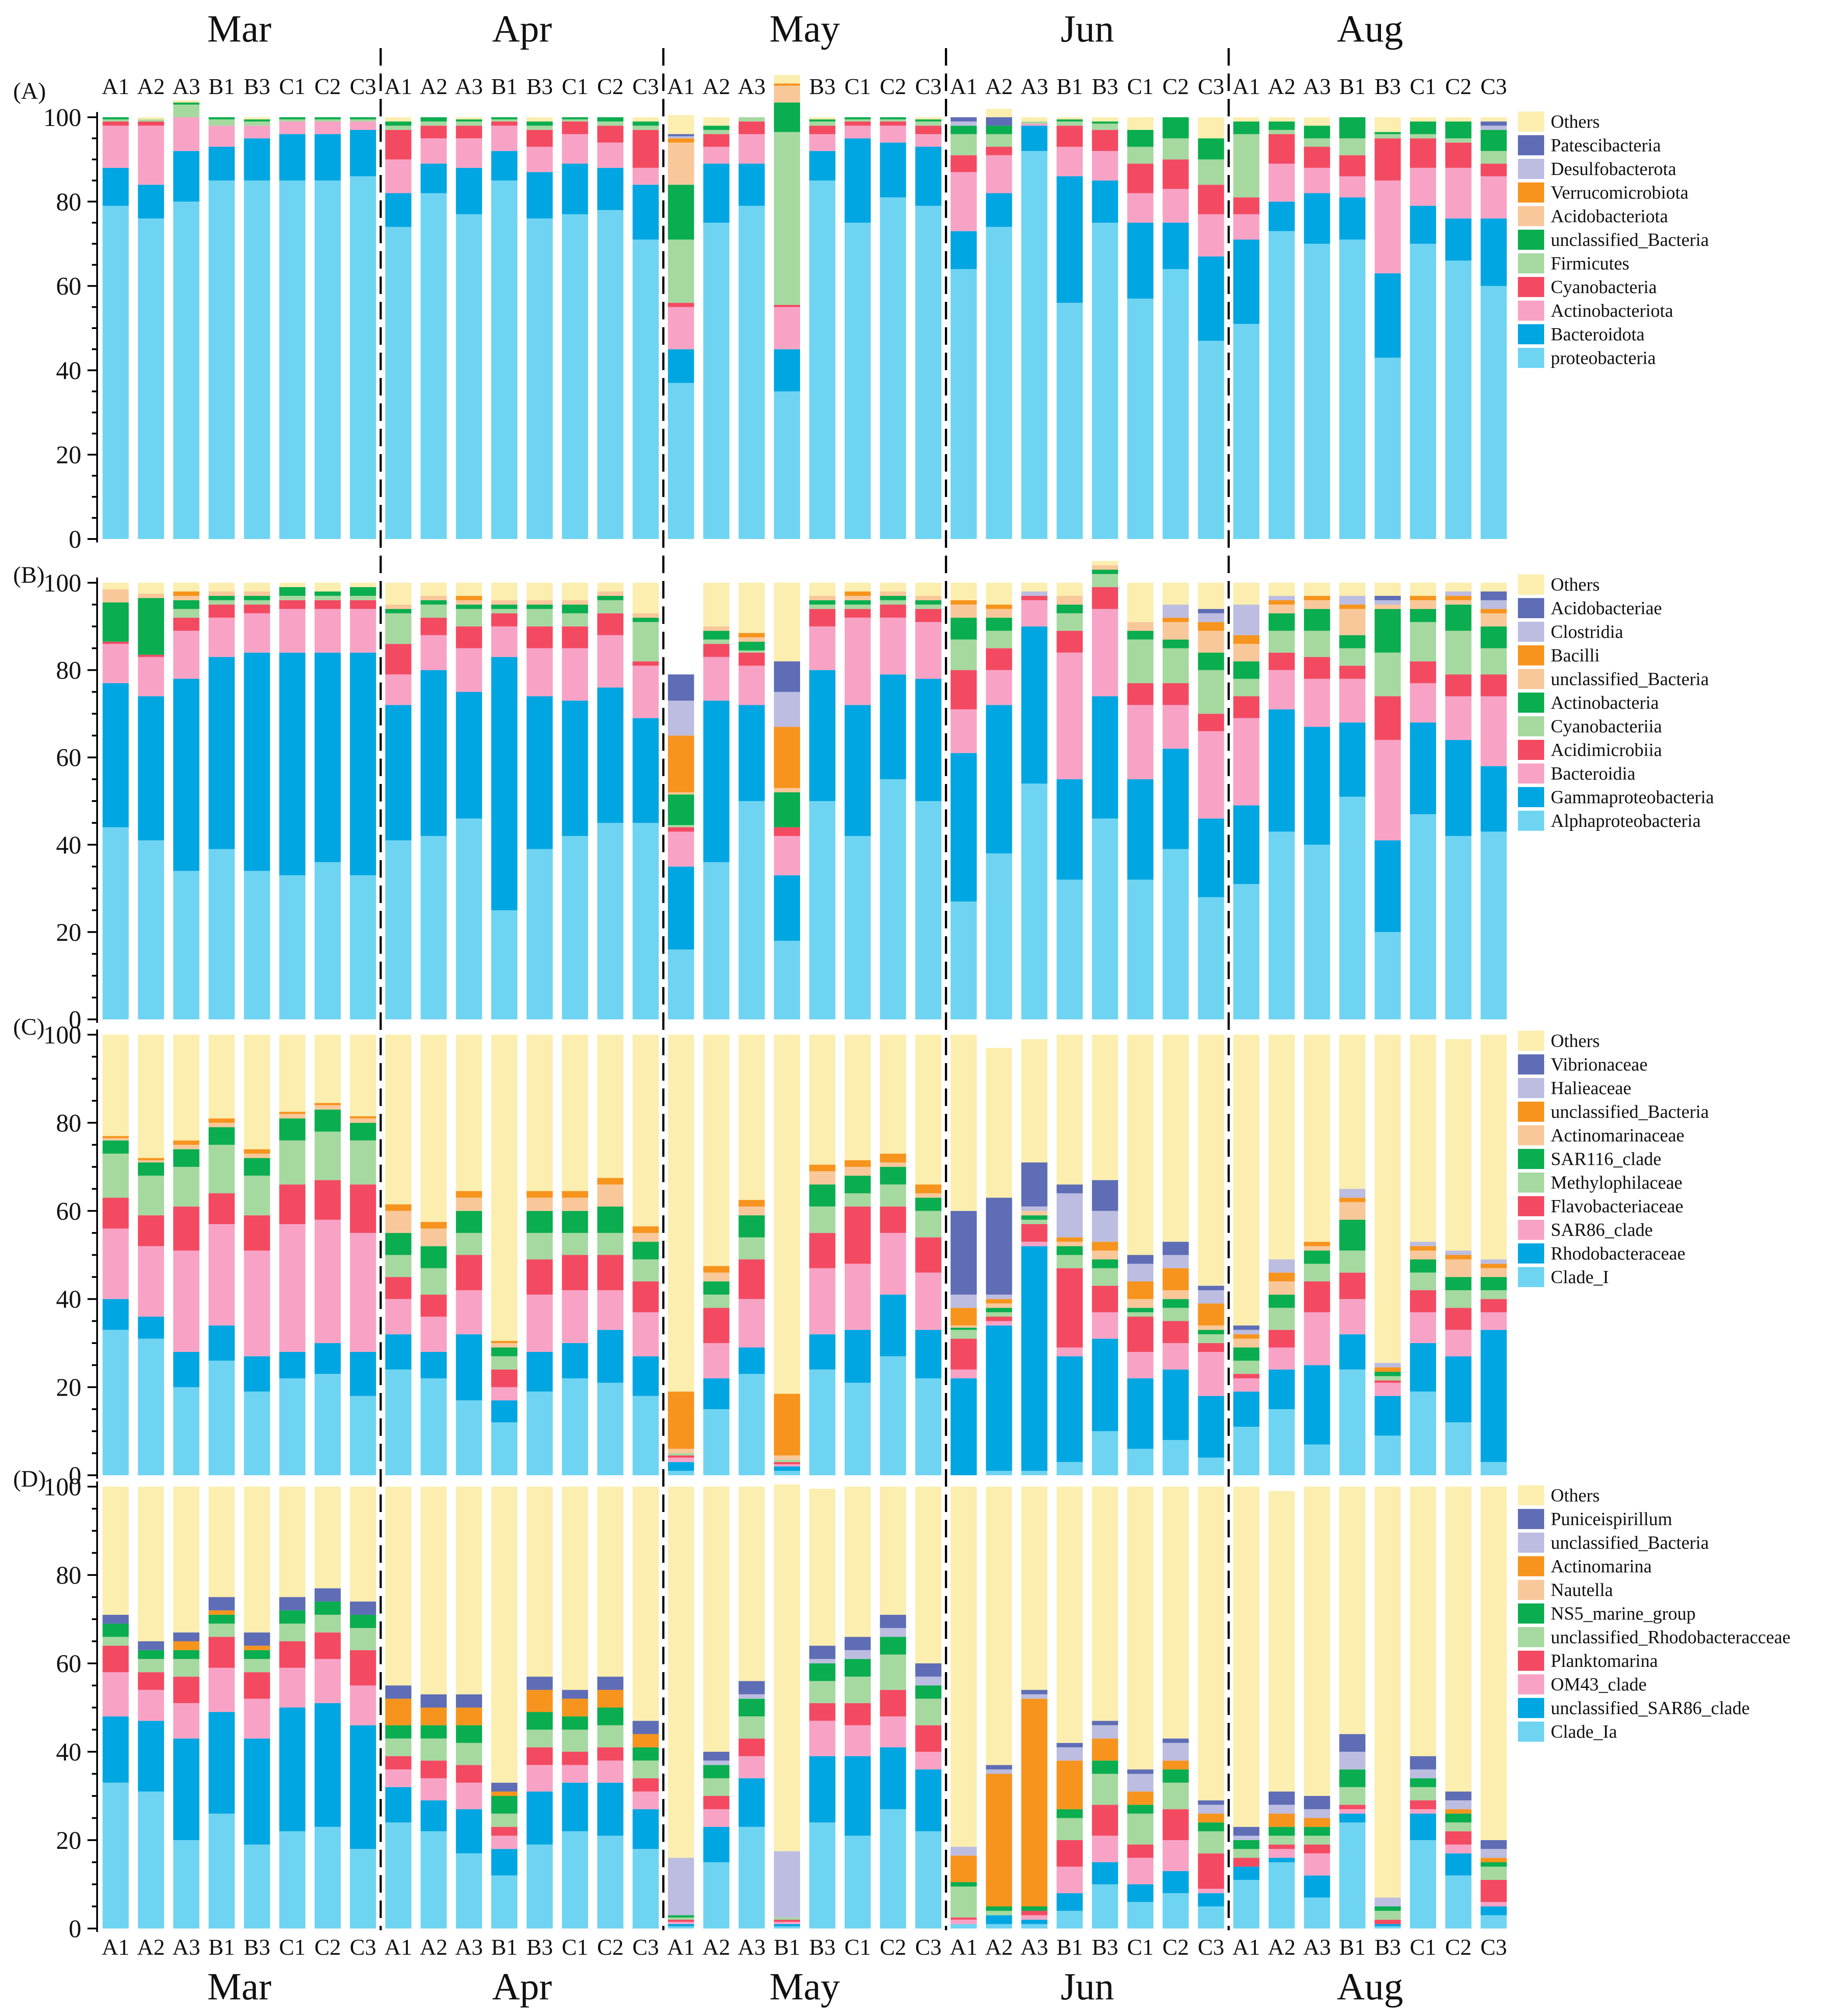 Image resolution: width=1832 pixels, height=2016 pixels. Describe the element at coordinates (1317, 1840) in the screenshot. I see `bar-segment-aug-a3-s4` at that location.